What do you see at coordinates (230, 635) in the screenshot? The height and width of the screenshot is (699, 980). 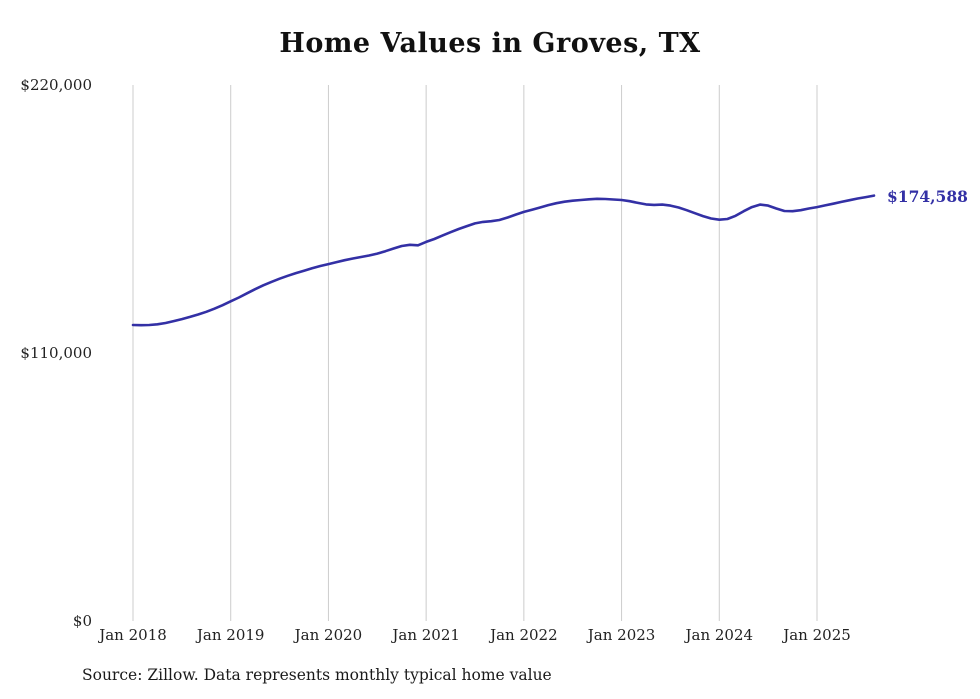 I see `x-tick-jan-2019: Jan 2019` at bounding box center [230, 635].